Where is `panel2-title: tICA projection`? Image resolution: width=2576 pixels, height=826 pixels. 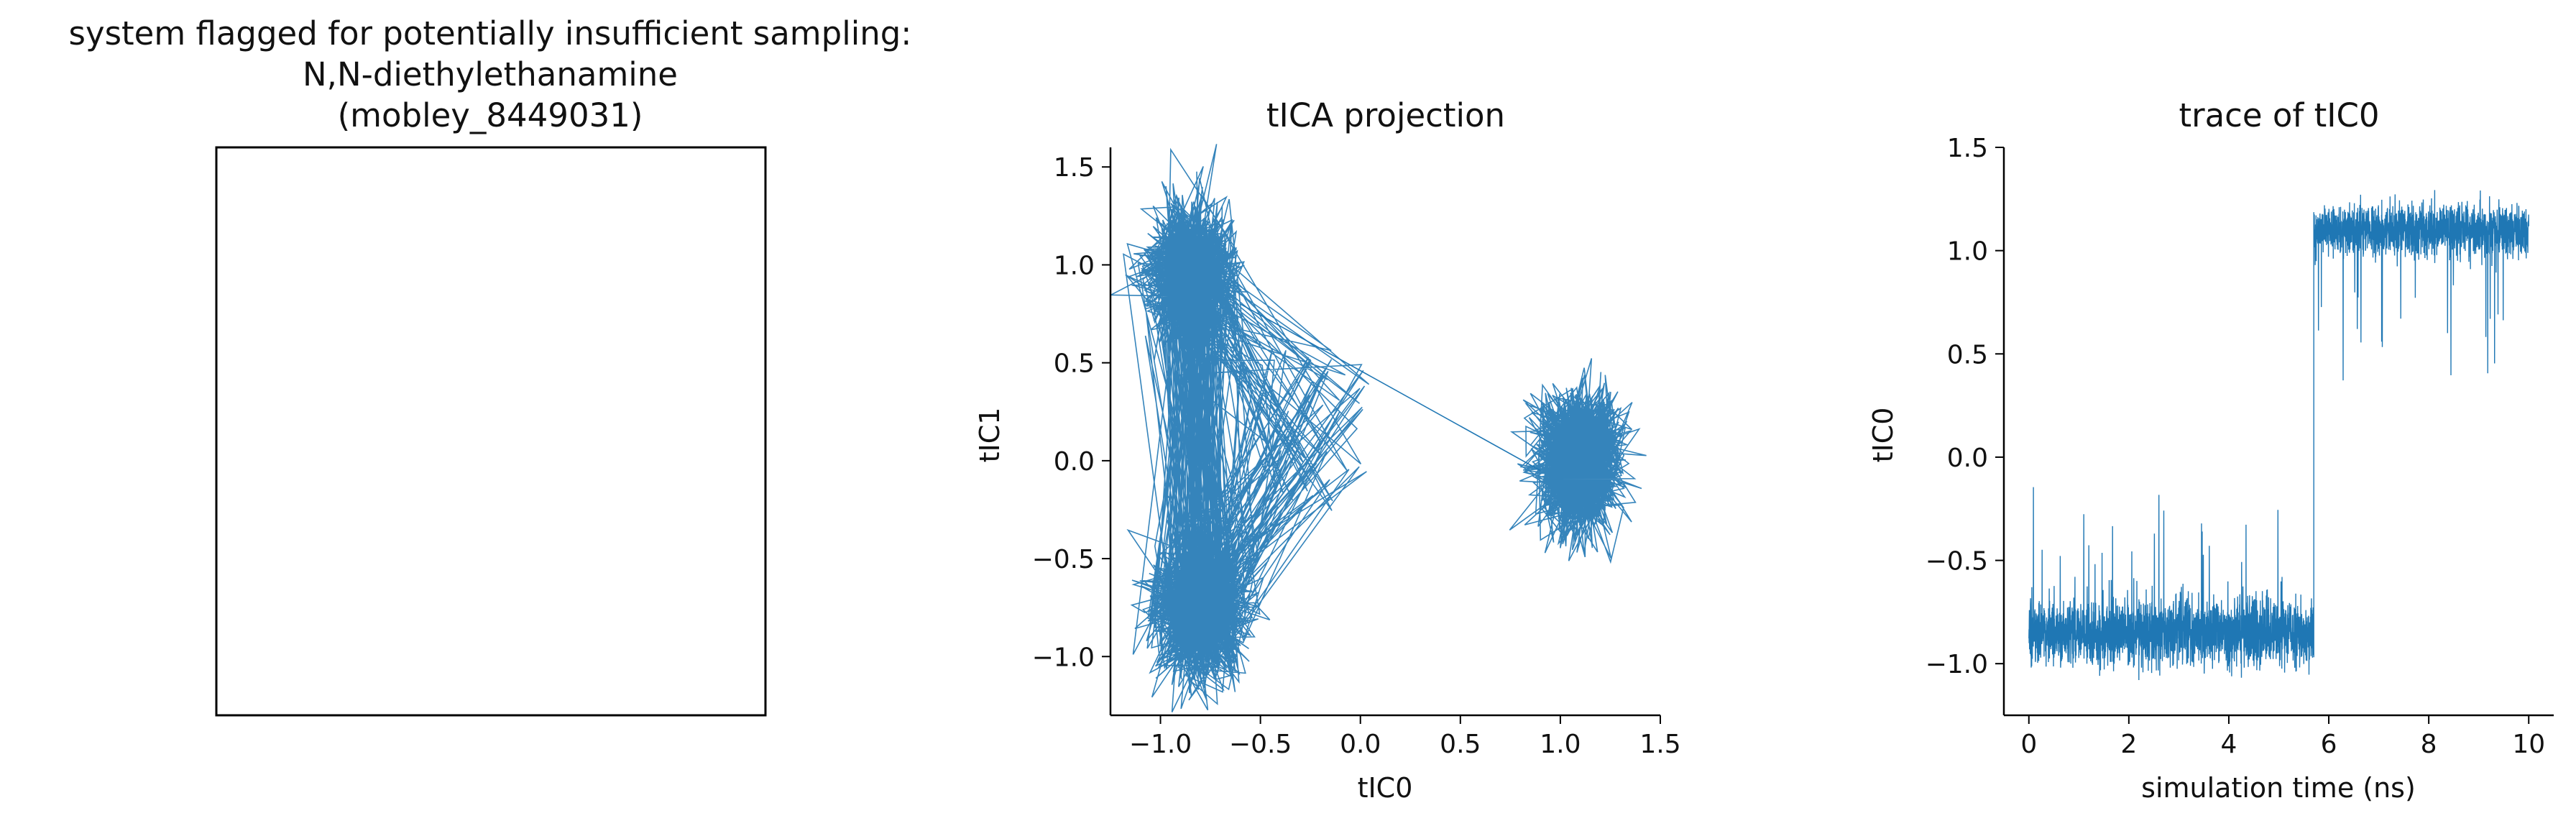
panel2-title: tICA projection is located at coordinates (1385, 115).